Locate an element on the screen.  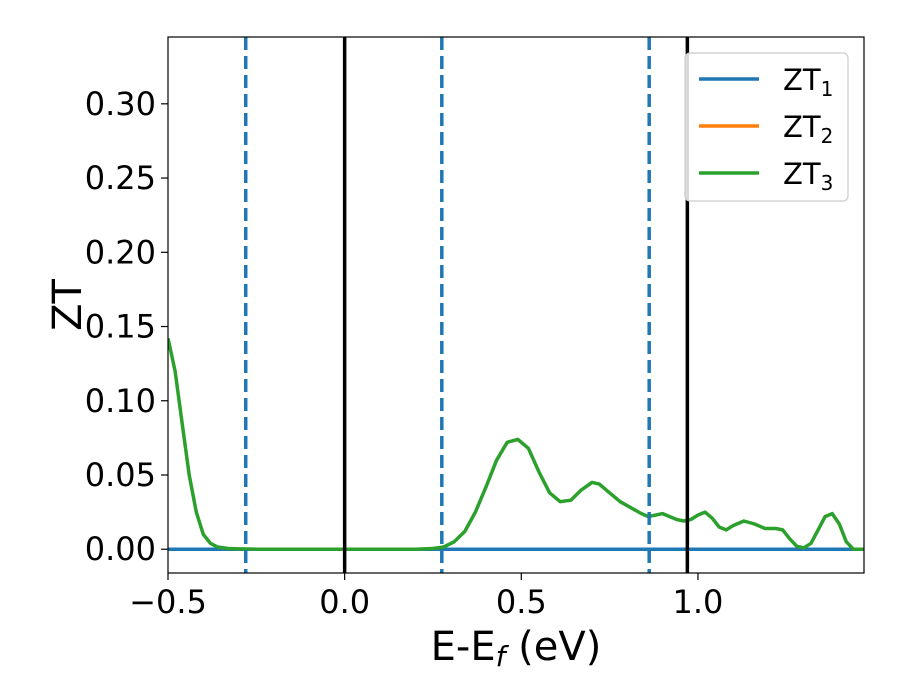
legend-label-3: ZT3 is located at coordinates (808, 176).